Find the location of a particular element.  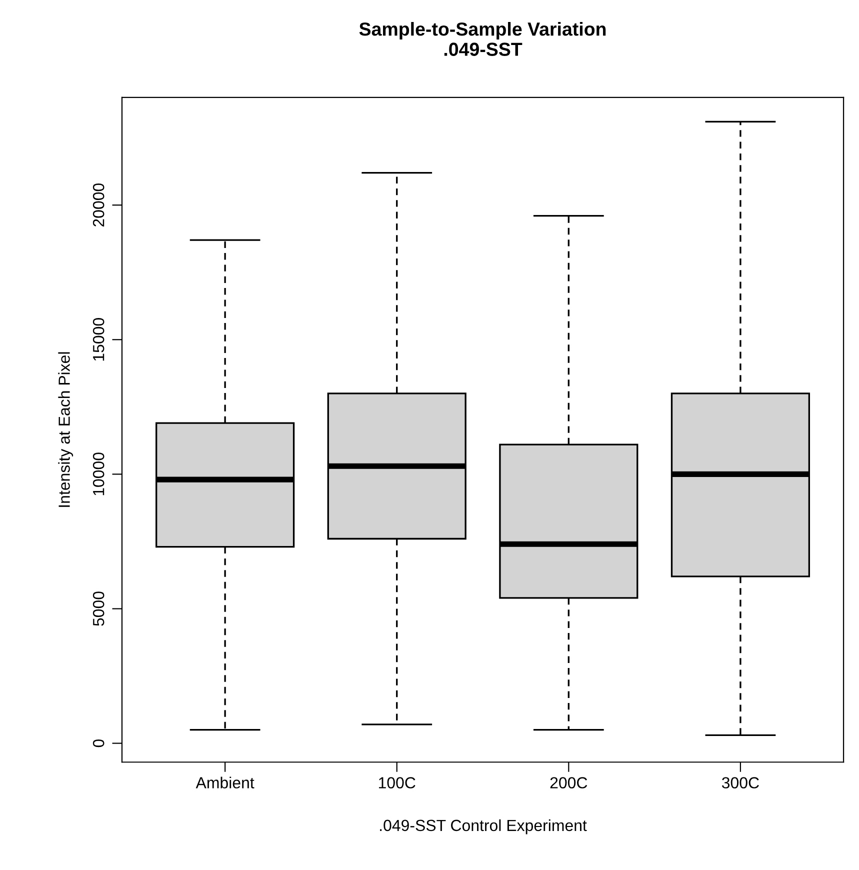

x-tick-label: 300C is located at coordinates (740, 782).